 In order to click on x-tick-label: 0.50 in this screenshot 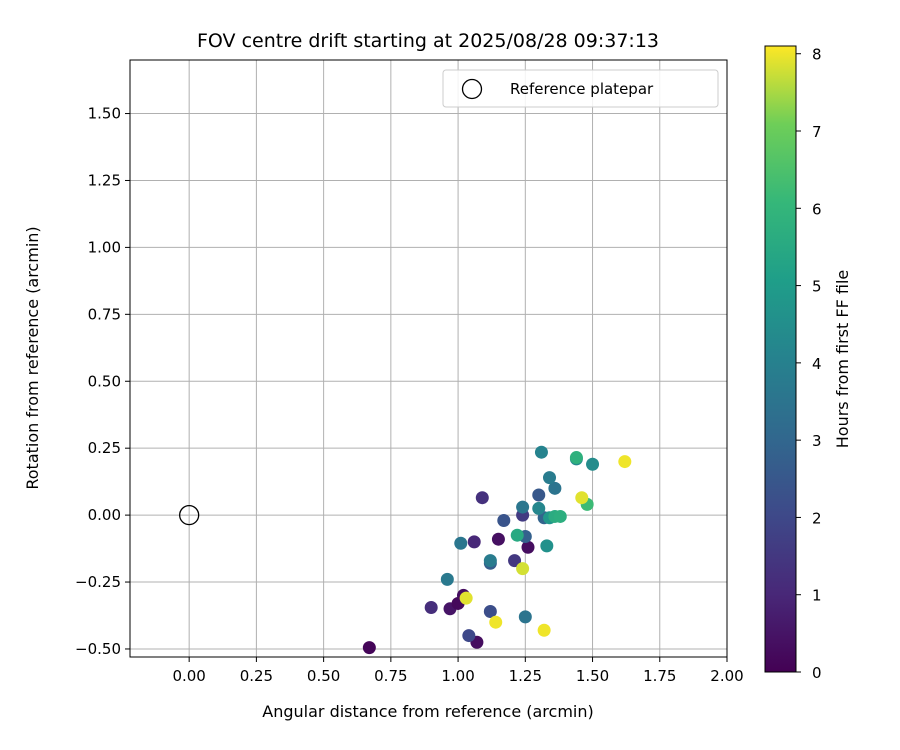, I will do `click(323, 676)`.